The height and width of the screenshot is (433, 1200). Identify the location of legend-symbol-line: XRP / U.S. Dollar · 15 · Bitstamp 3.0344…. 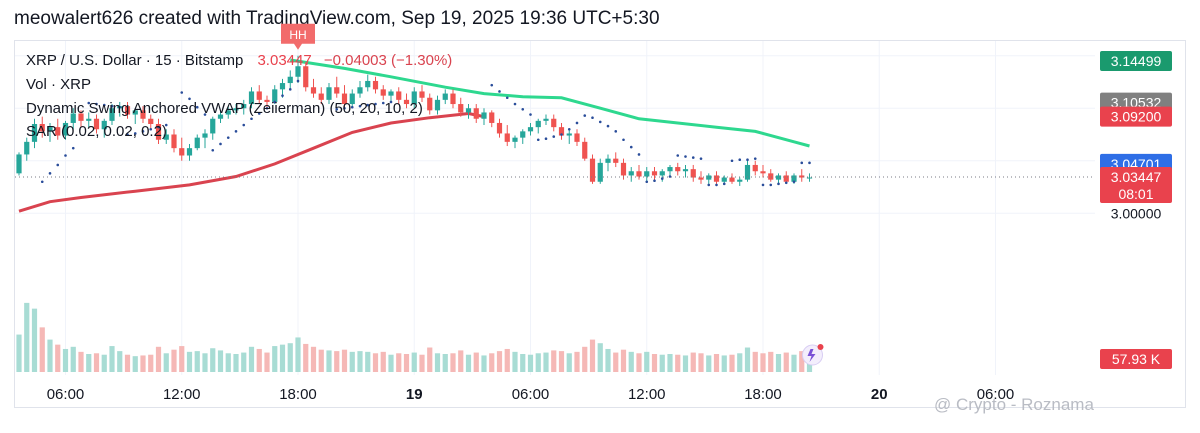
(239, 60).